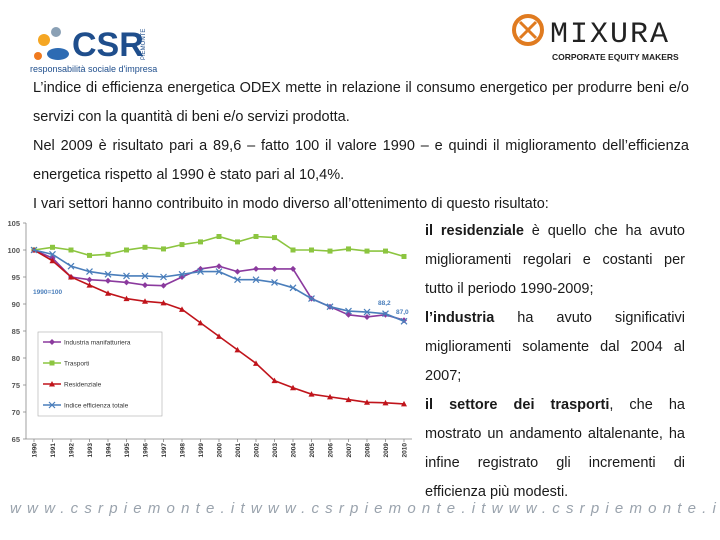  I want to click on legend-label: Residenziale, so click(83, 385).